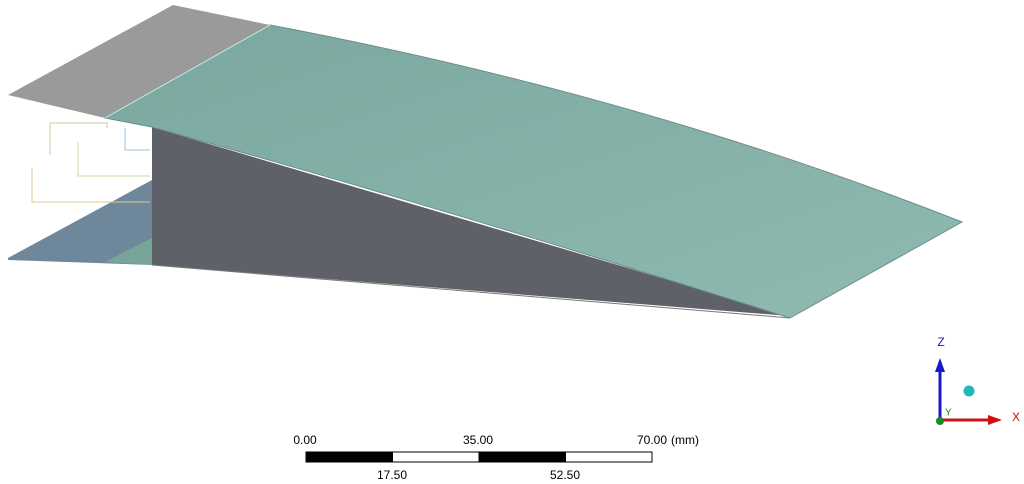 Image resolution: width=1024 pixels, height=484 pixels. What do you see at coordinates (392, 475) in the screenshot?
I see `scale-label: 17.50` at bounding box center [392, 475].